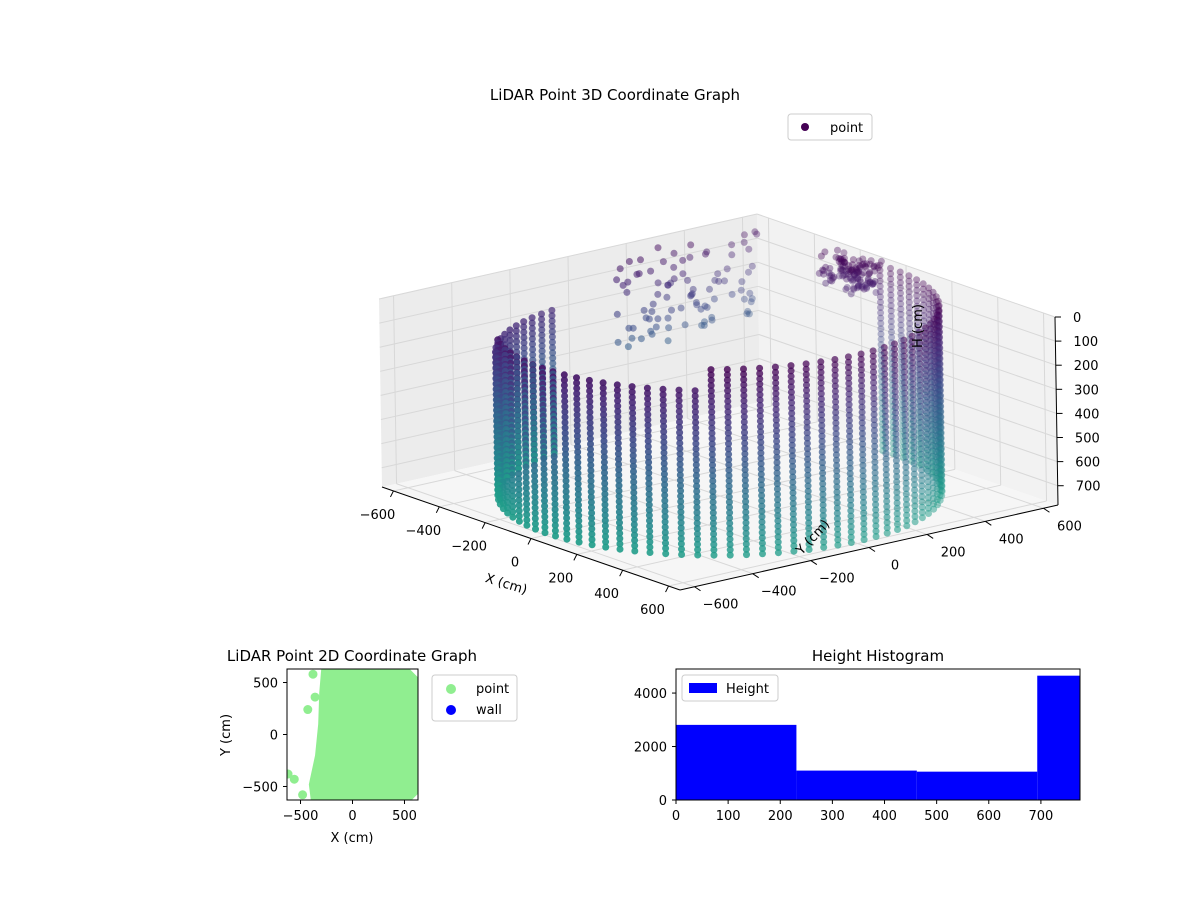  What do you see at coordinates (736, 762) in the screenshot?
I see `histogram-bar` at bounding box center [736, 762].